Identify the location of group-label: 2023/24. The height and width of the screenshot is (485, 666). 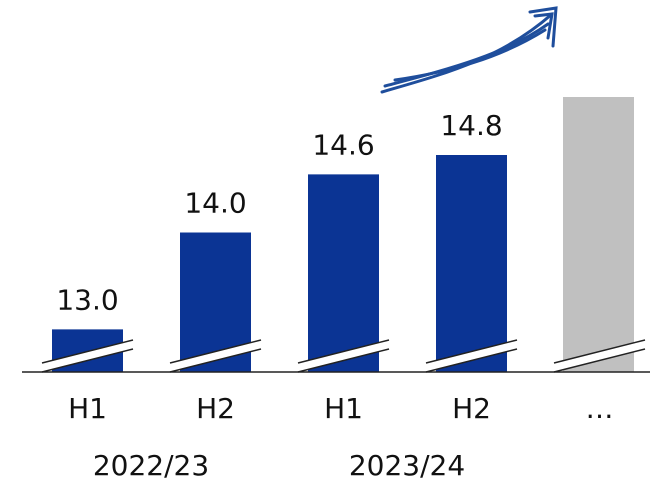
(407, 465).